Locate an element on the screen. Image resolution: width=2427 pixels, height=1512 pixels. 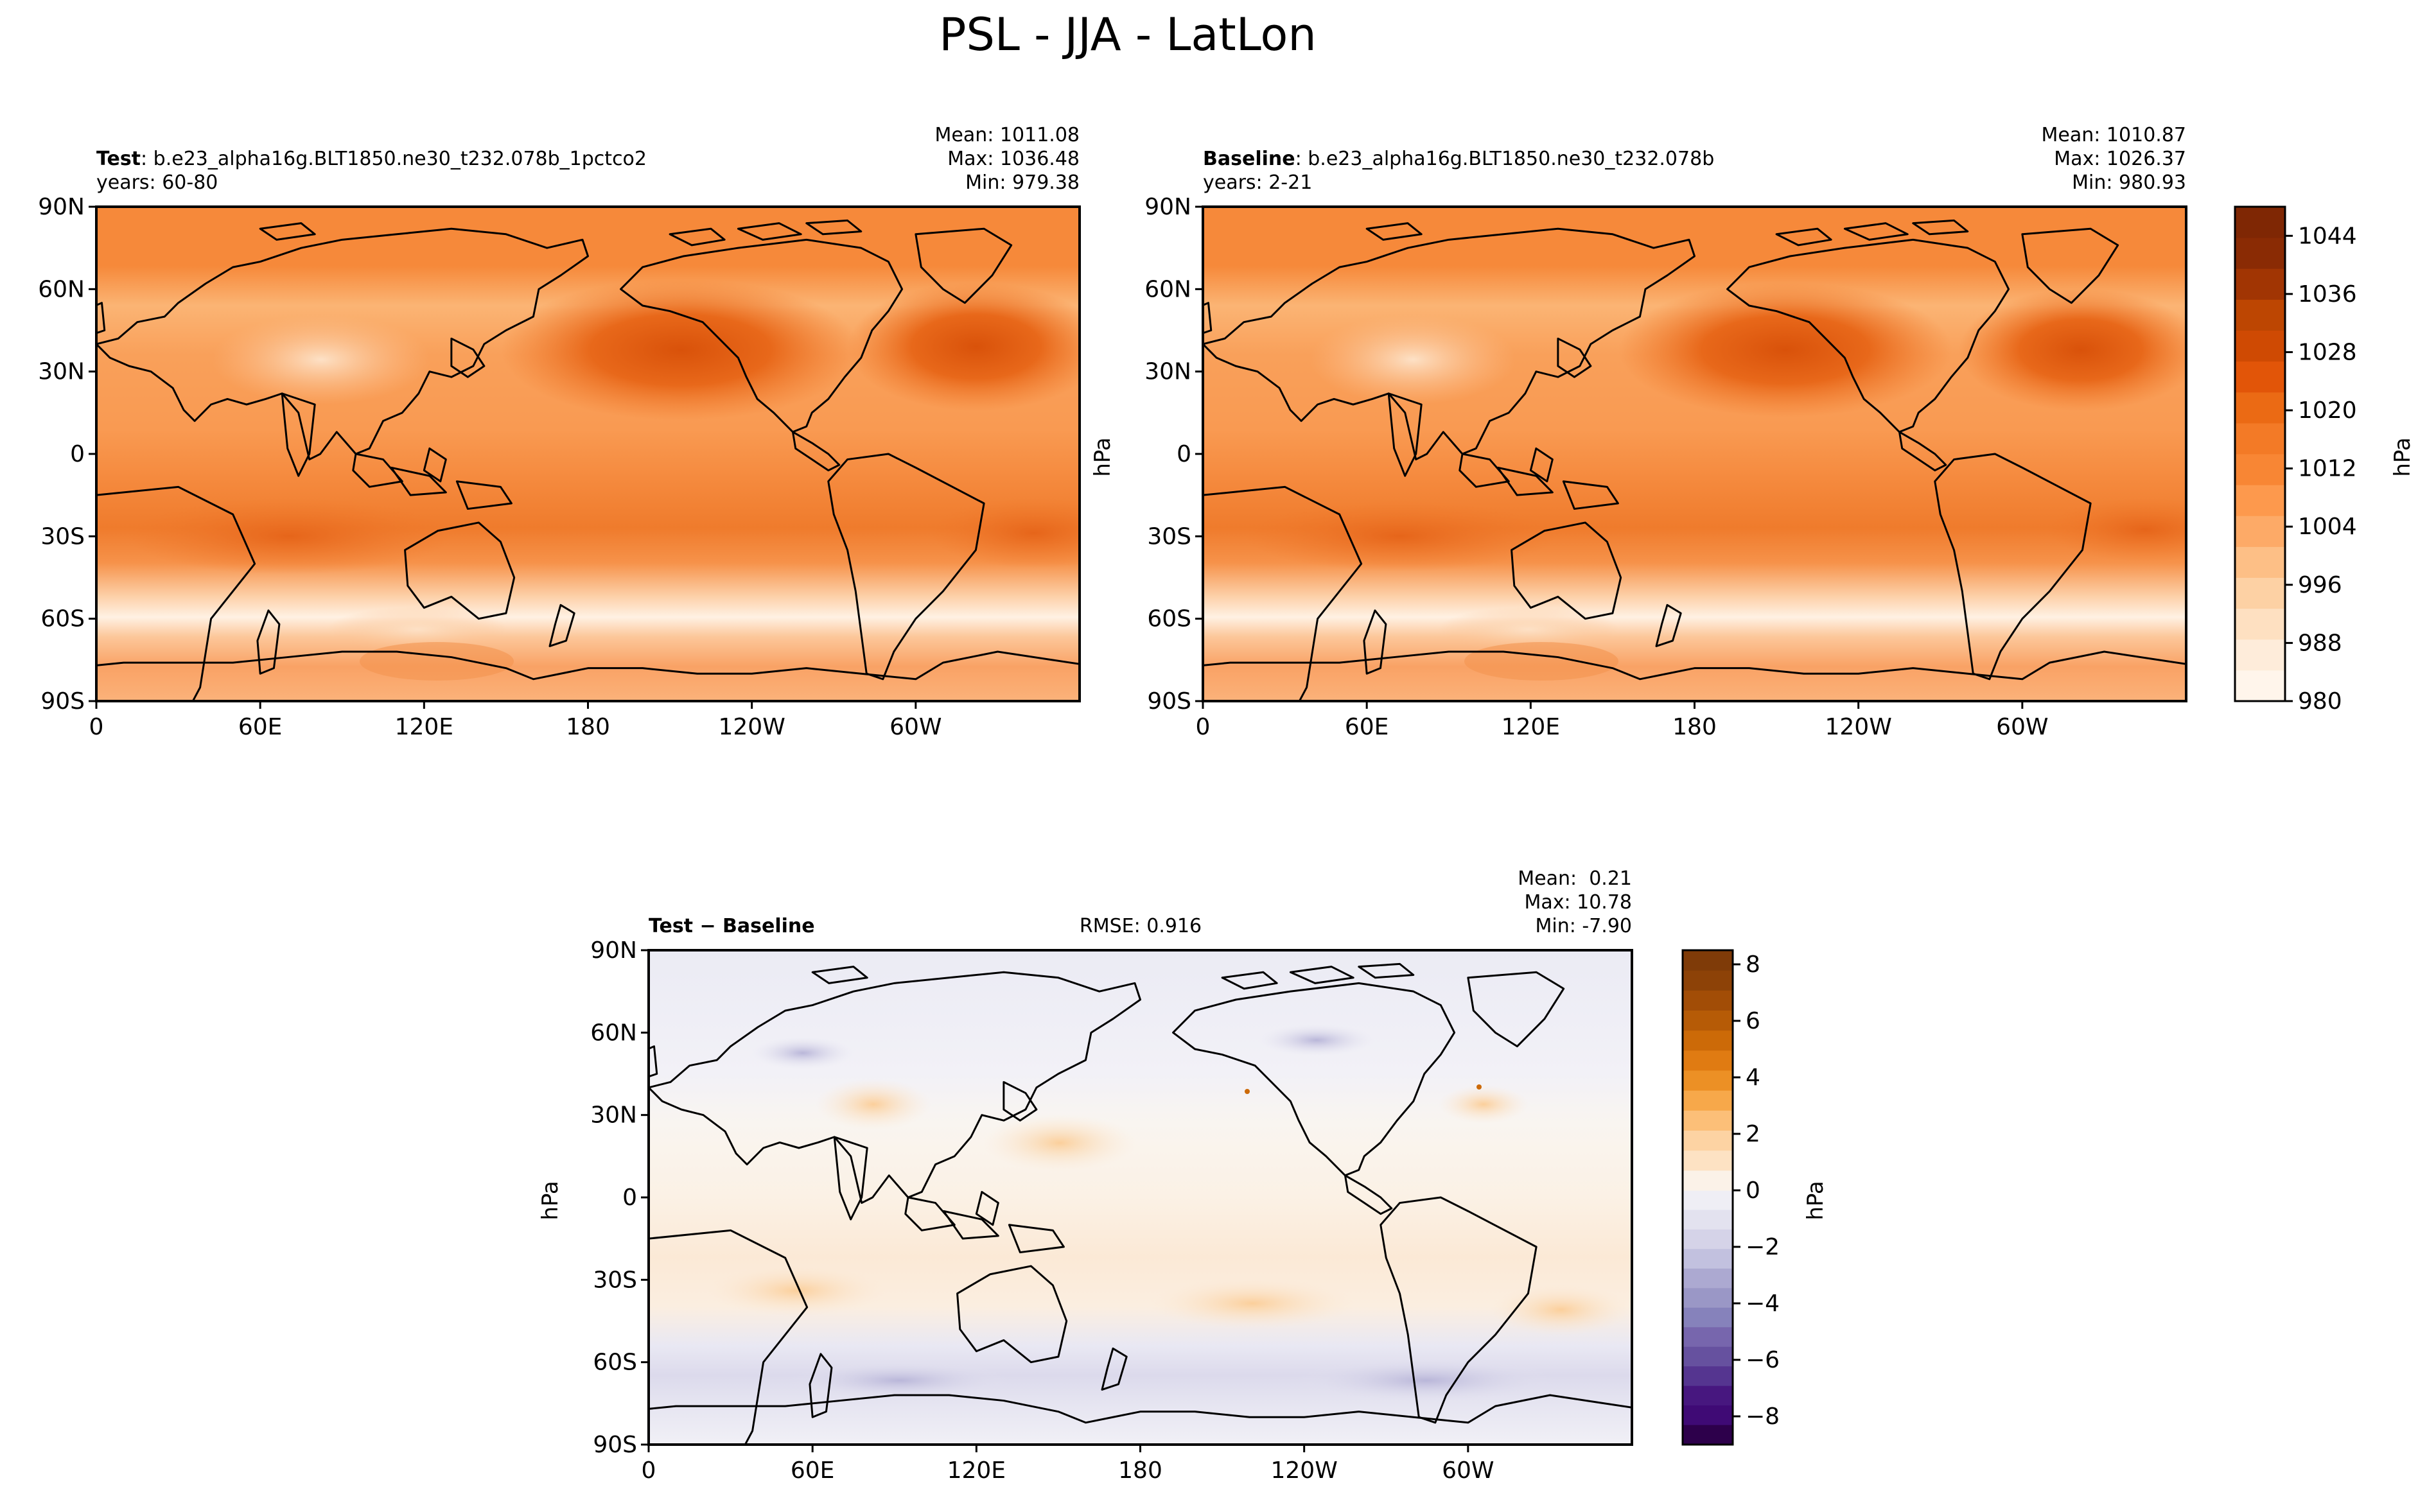
cbar-main-frame is located at coordinates (2260, 453).